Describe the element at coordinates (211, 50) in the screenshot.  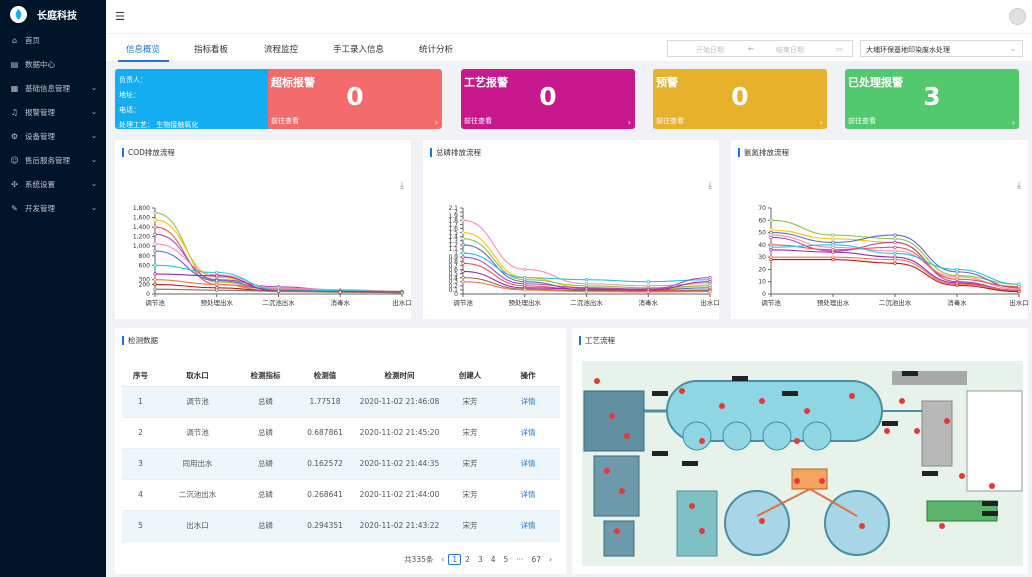
I see `tab-dashboard: 指标看板` at that location.